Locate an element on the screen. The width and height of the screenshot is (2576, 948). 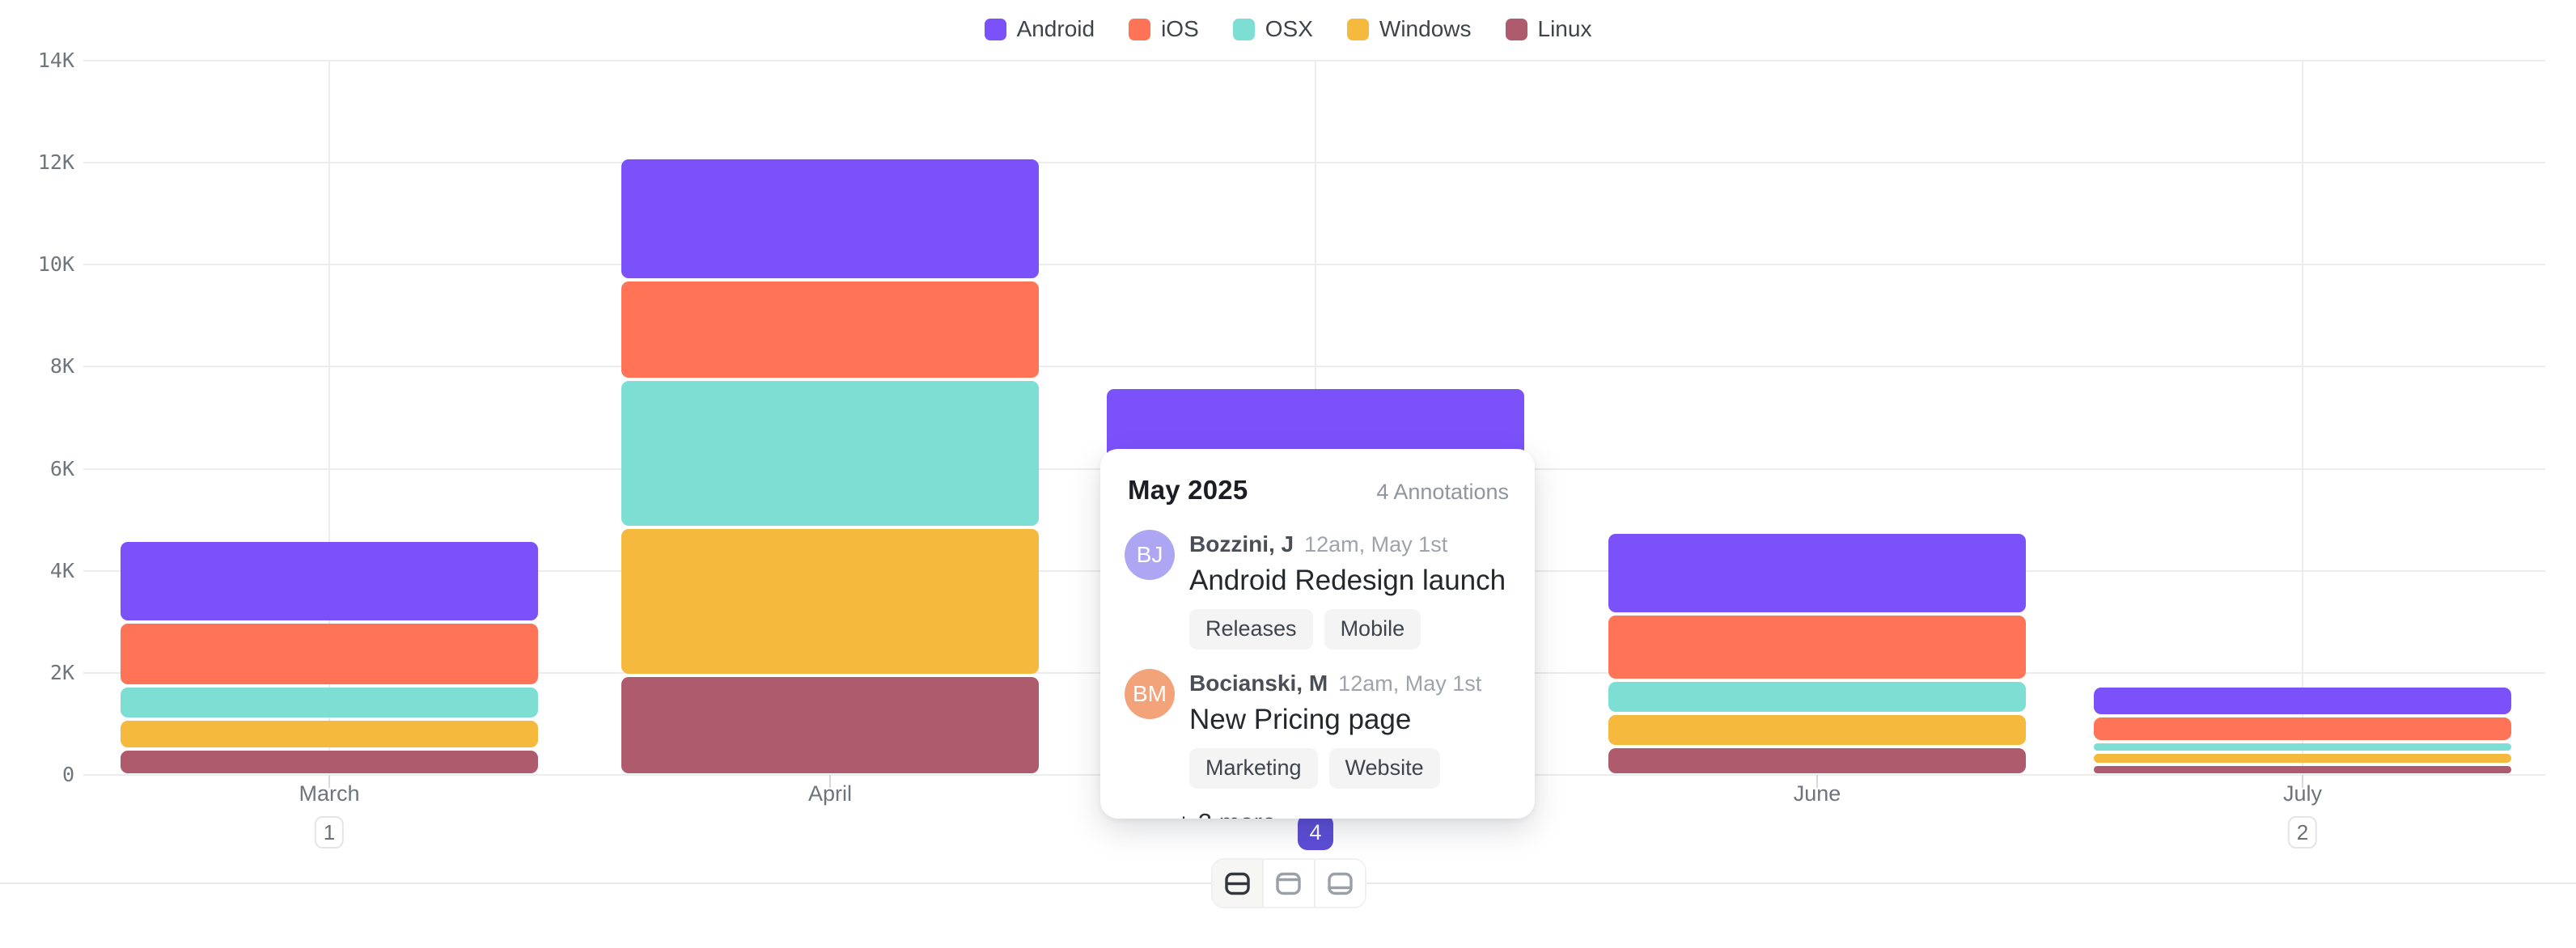
legend-item-osx: OSX is located at coordinates (1272, 29).